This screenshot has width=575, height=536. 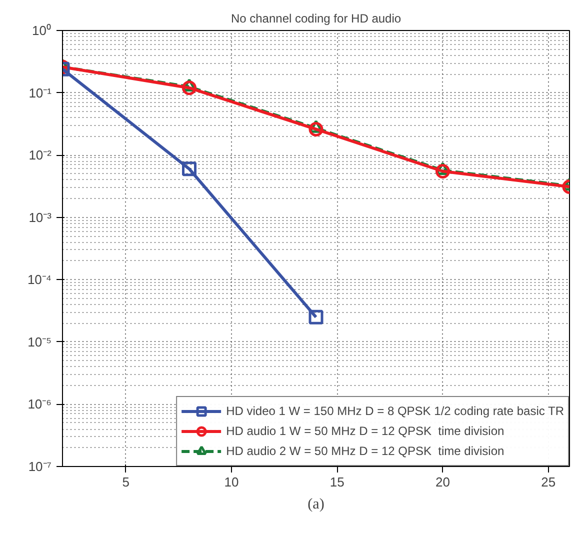 What do you see at coordinates (40, 155) in the screenshot?
I see `y-tick-label: 10⁻²` at bounding box center [40, 155].